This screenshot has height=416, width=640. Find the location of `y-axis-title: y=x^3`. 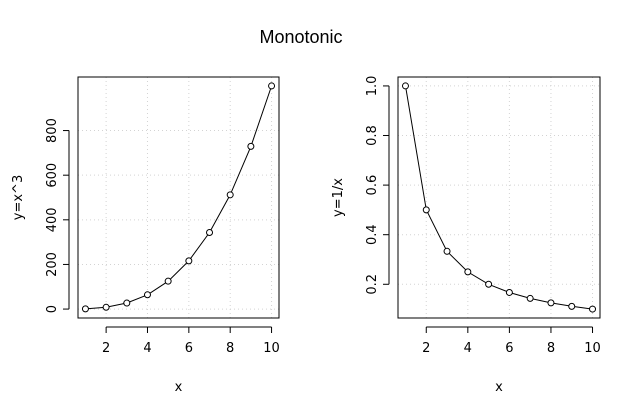

y-axis-title: y=x^3 is located at coordinates (18, 197).